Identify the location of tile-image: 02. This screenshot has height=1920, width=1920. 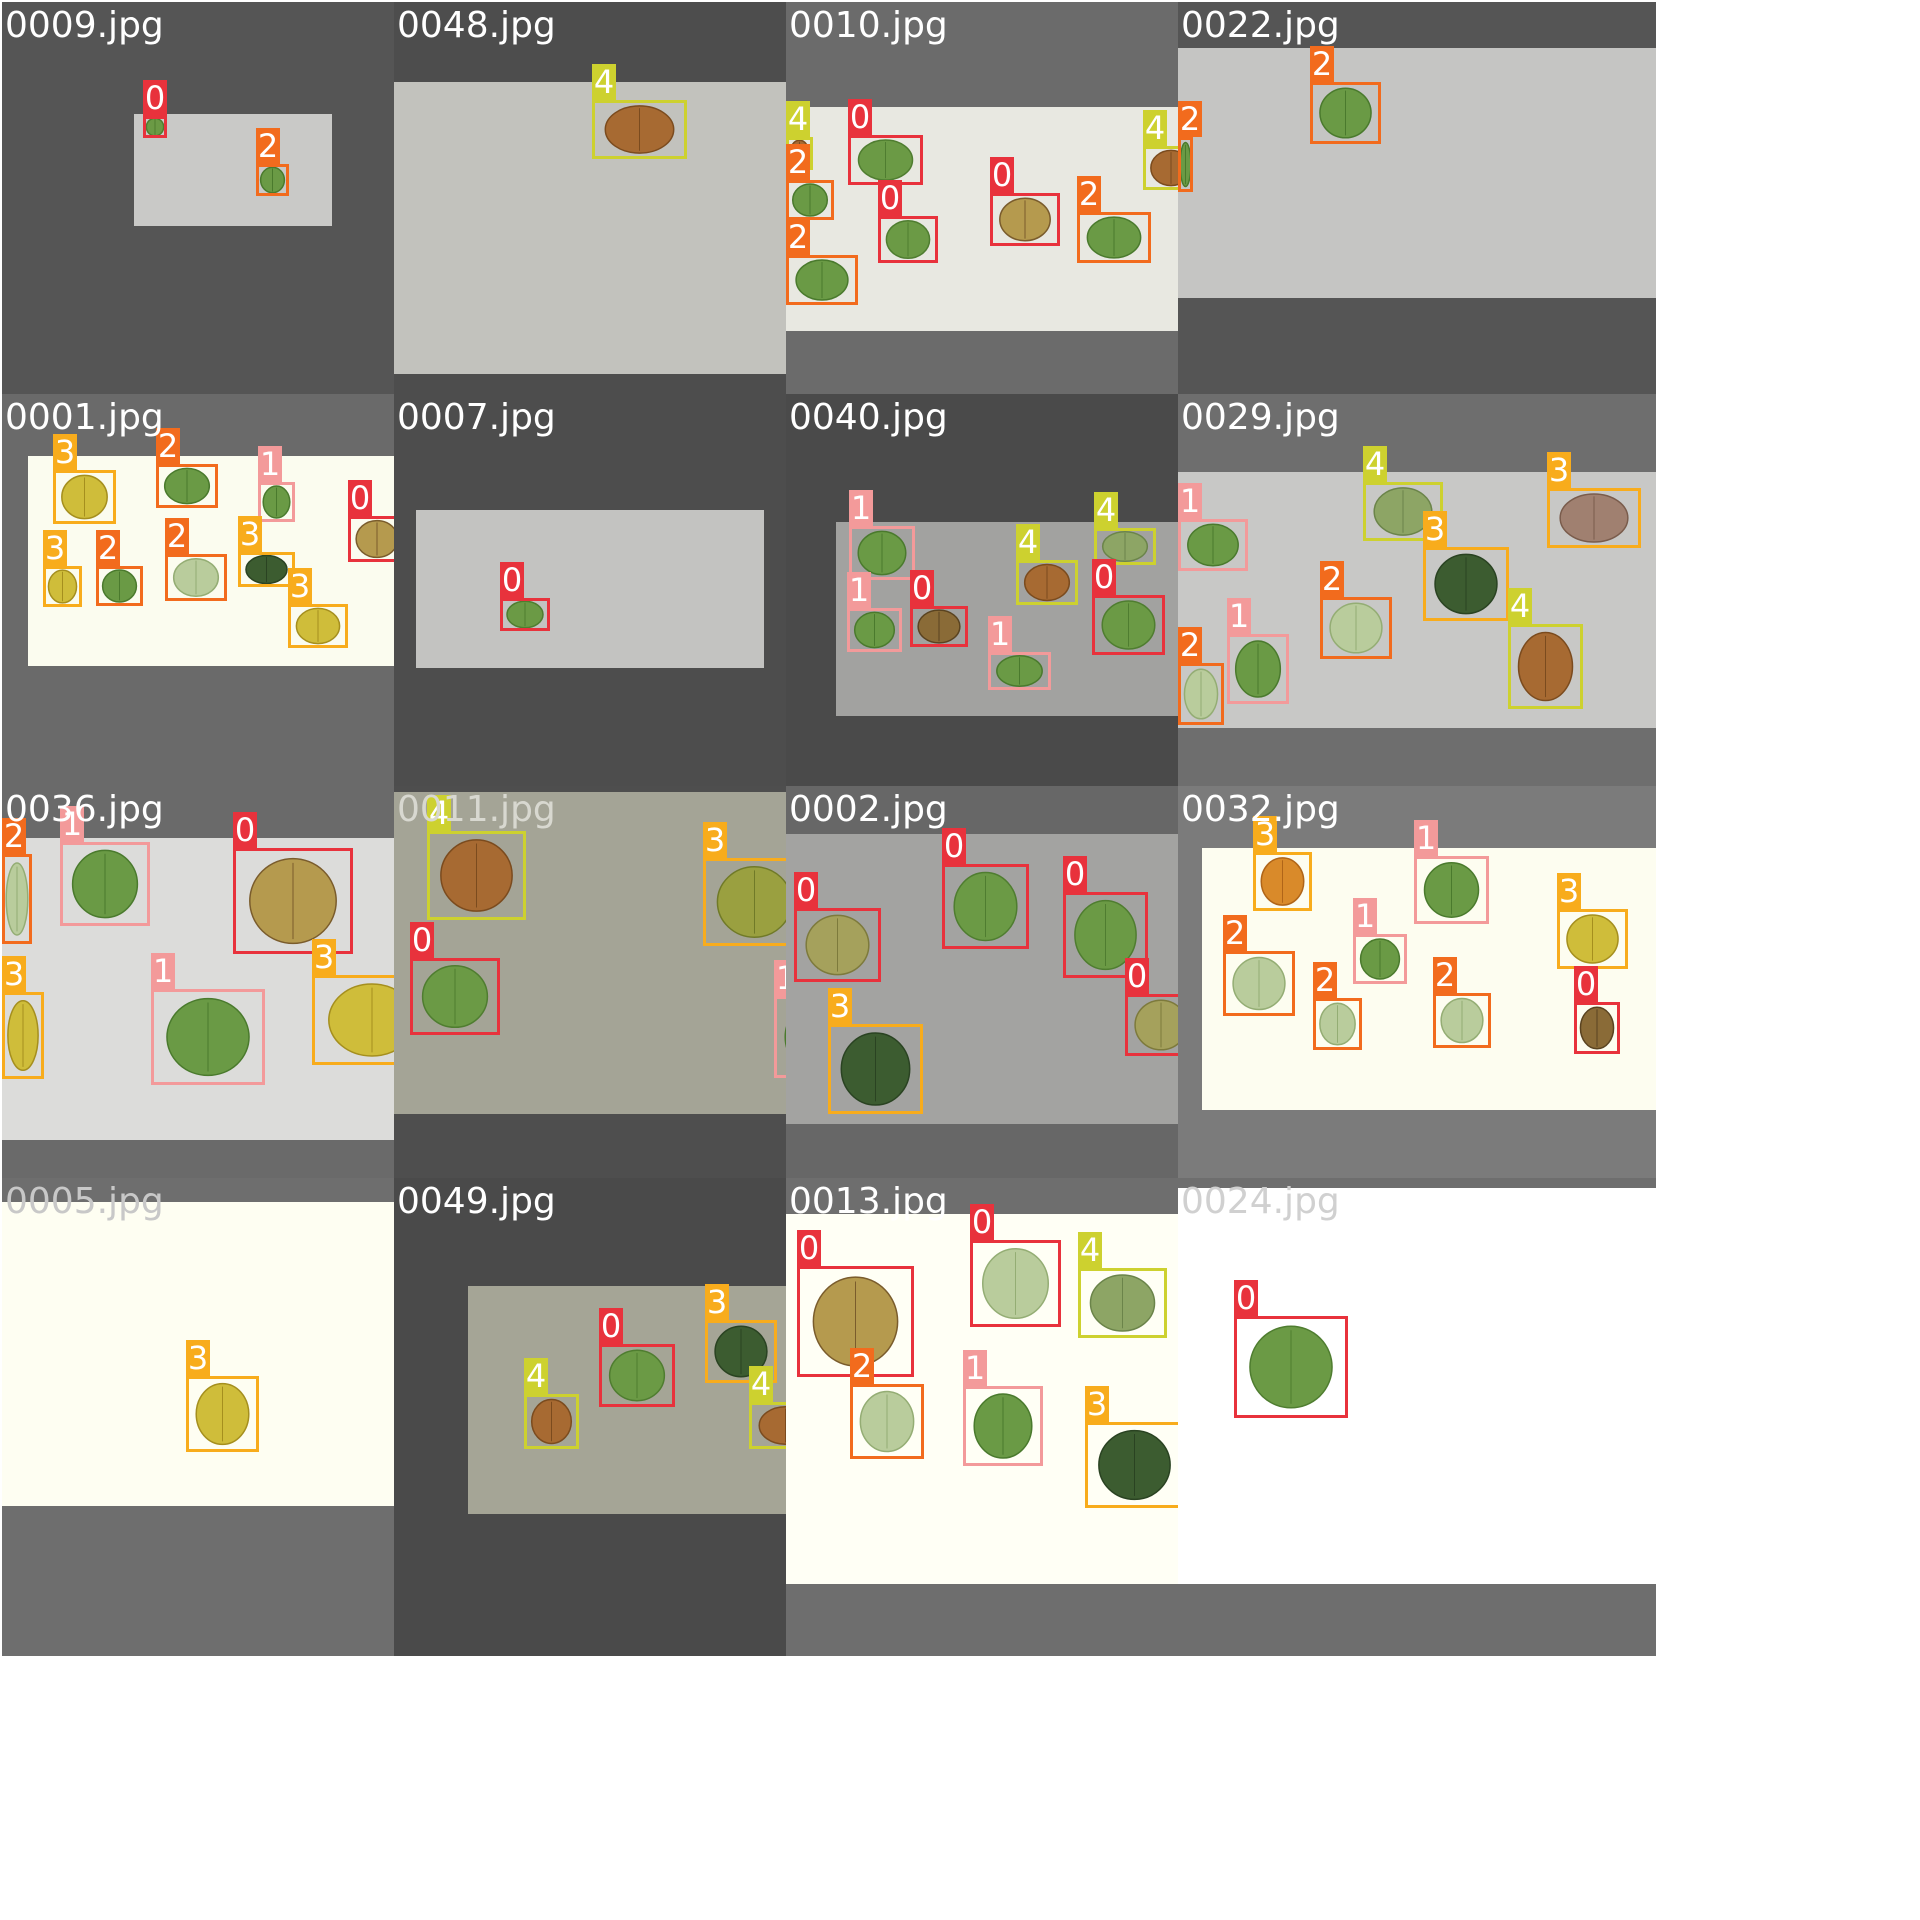
(233, 152).